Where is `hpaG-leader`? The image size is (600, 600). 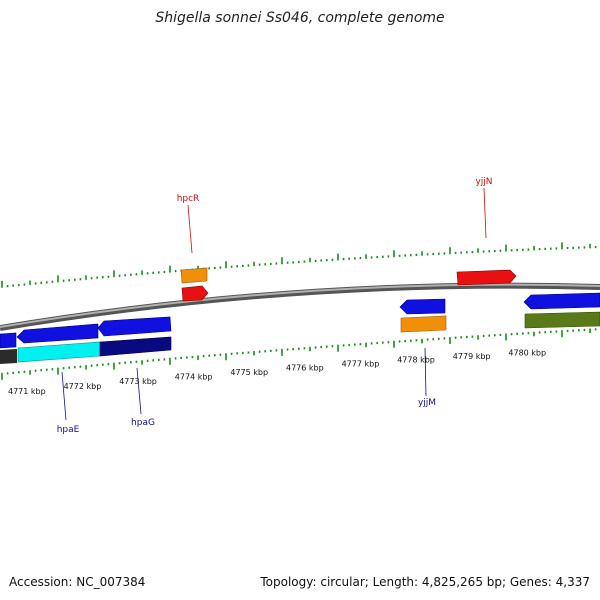 hpaG-leader is located at coordinates (139, 391).